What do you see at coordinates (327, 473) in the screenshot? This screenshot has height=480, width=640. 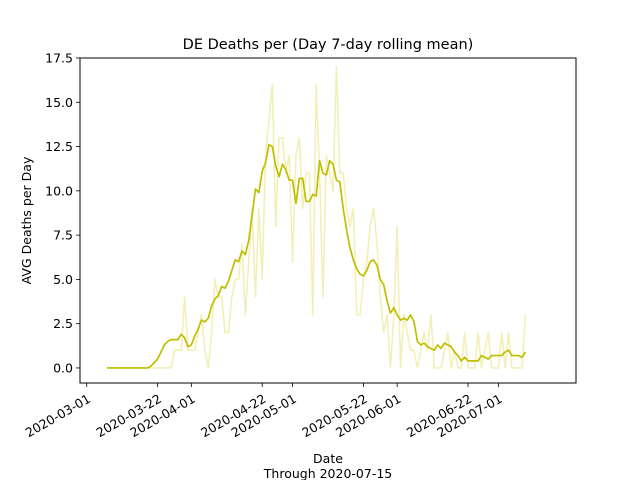 I see `x-axis-sublabel: Through 2020-07-15` at bounding box center [327, 473].